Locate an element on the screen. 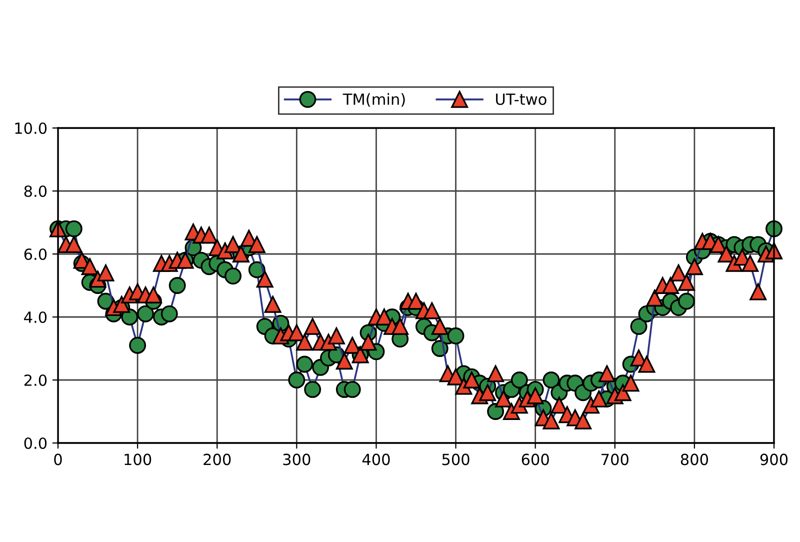  y-tick-label: 0.0 is located at coordinates (35, 443).